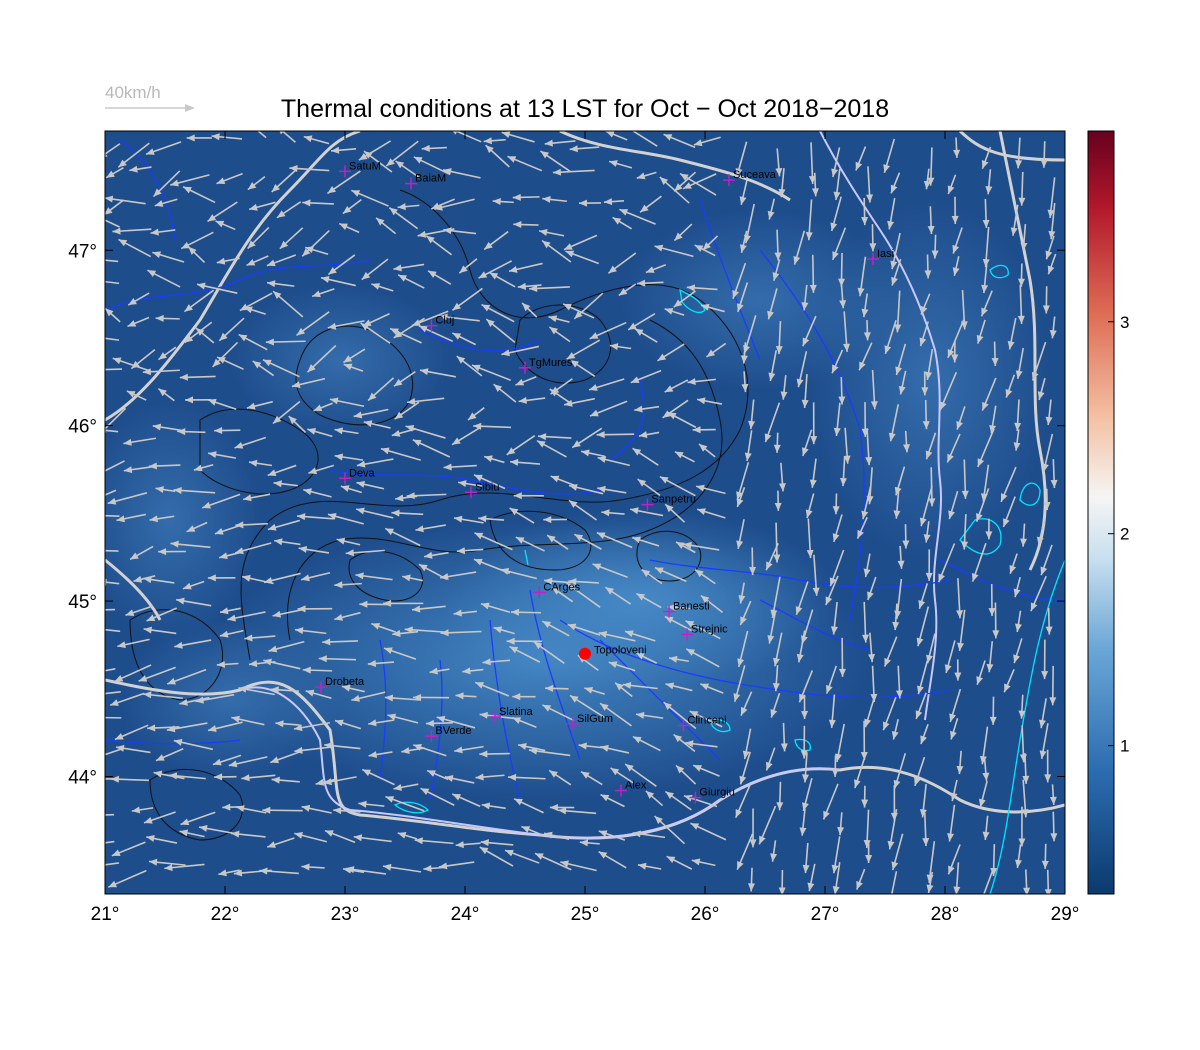  What do you see at coordinates (595, 719) in the screenshot?
I see `city-label: SilGum` at bounding box center [595, 719].